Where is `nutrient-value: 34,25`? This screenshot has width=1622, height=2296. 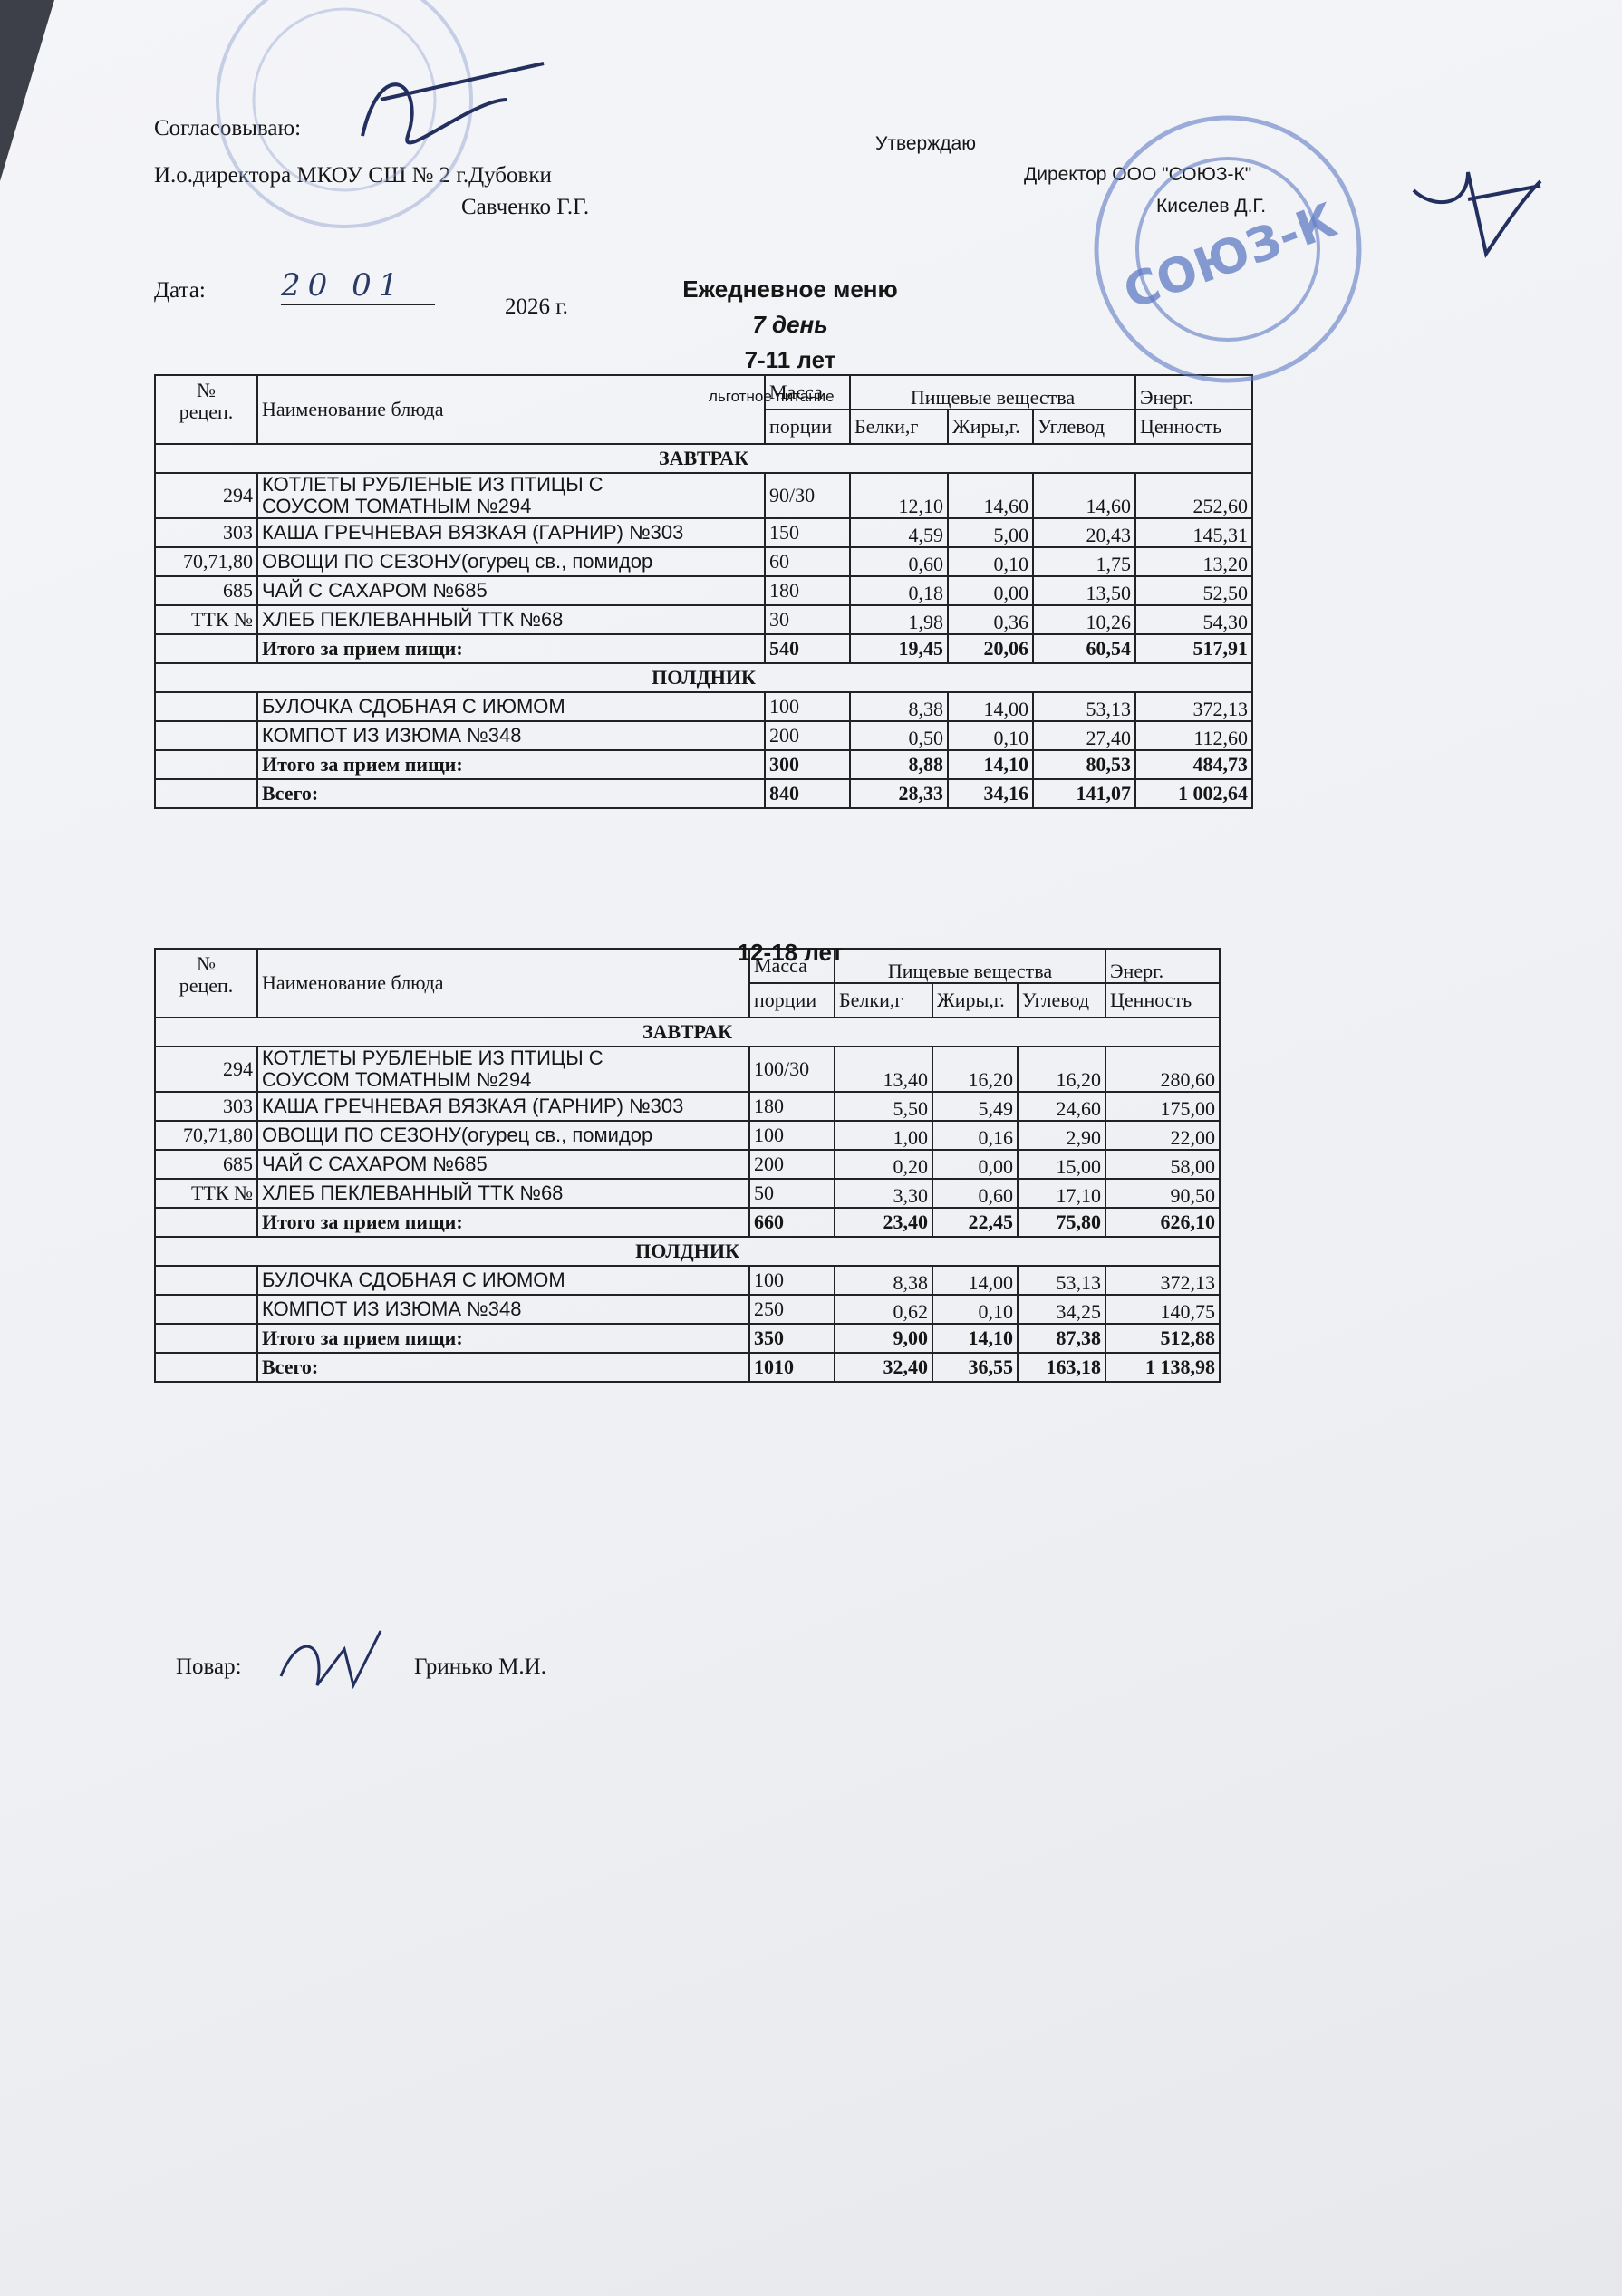 nutrient-value: 34,25 is located at coordinates (1061, 1310).